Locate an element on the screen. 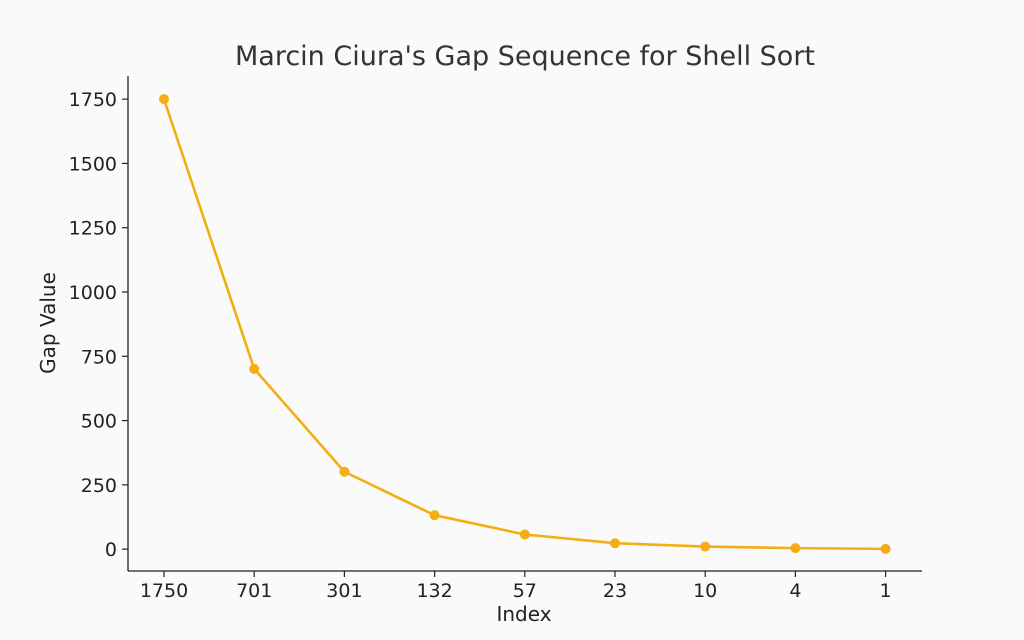 The width and height of the screenshot is (1024, 640). x-ticks: 1750 701 301 132 57 23 10 4 1 is located at coordinates (516, 586).